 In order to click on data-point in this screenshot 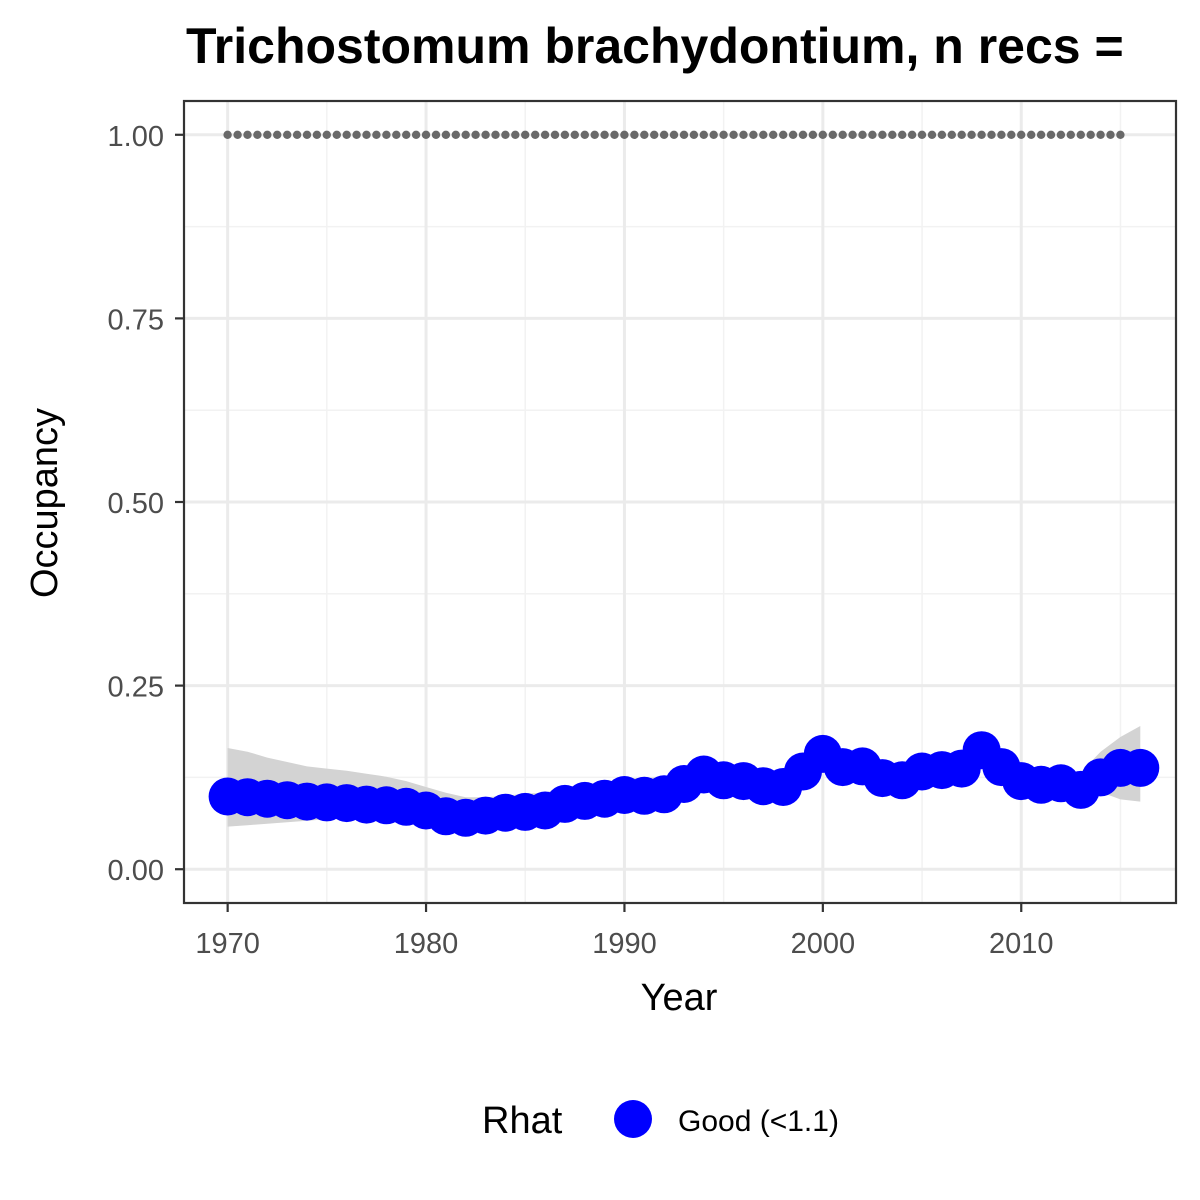, I will do `click(1140, 767)`.